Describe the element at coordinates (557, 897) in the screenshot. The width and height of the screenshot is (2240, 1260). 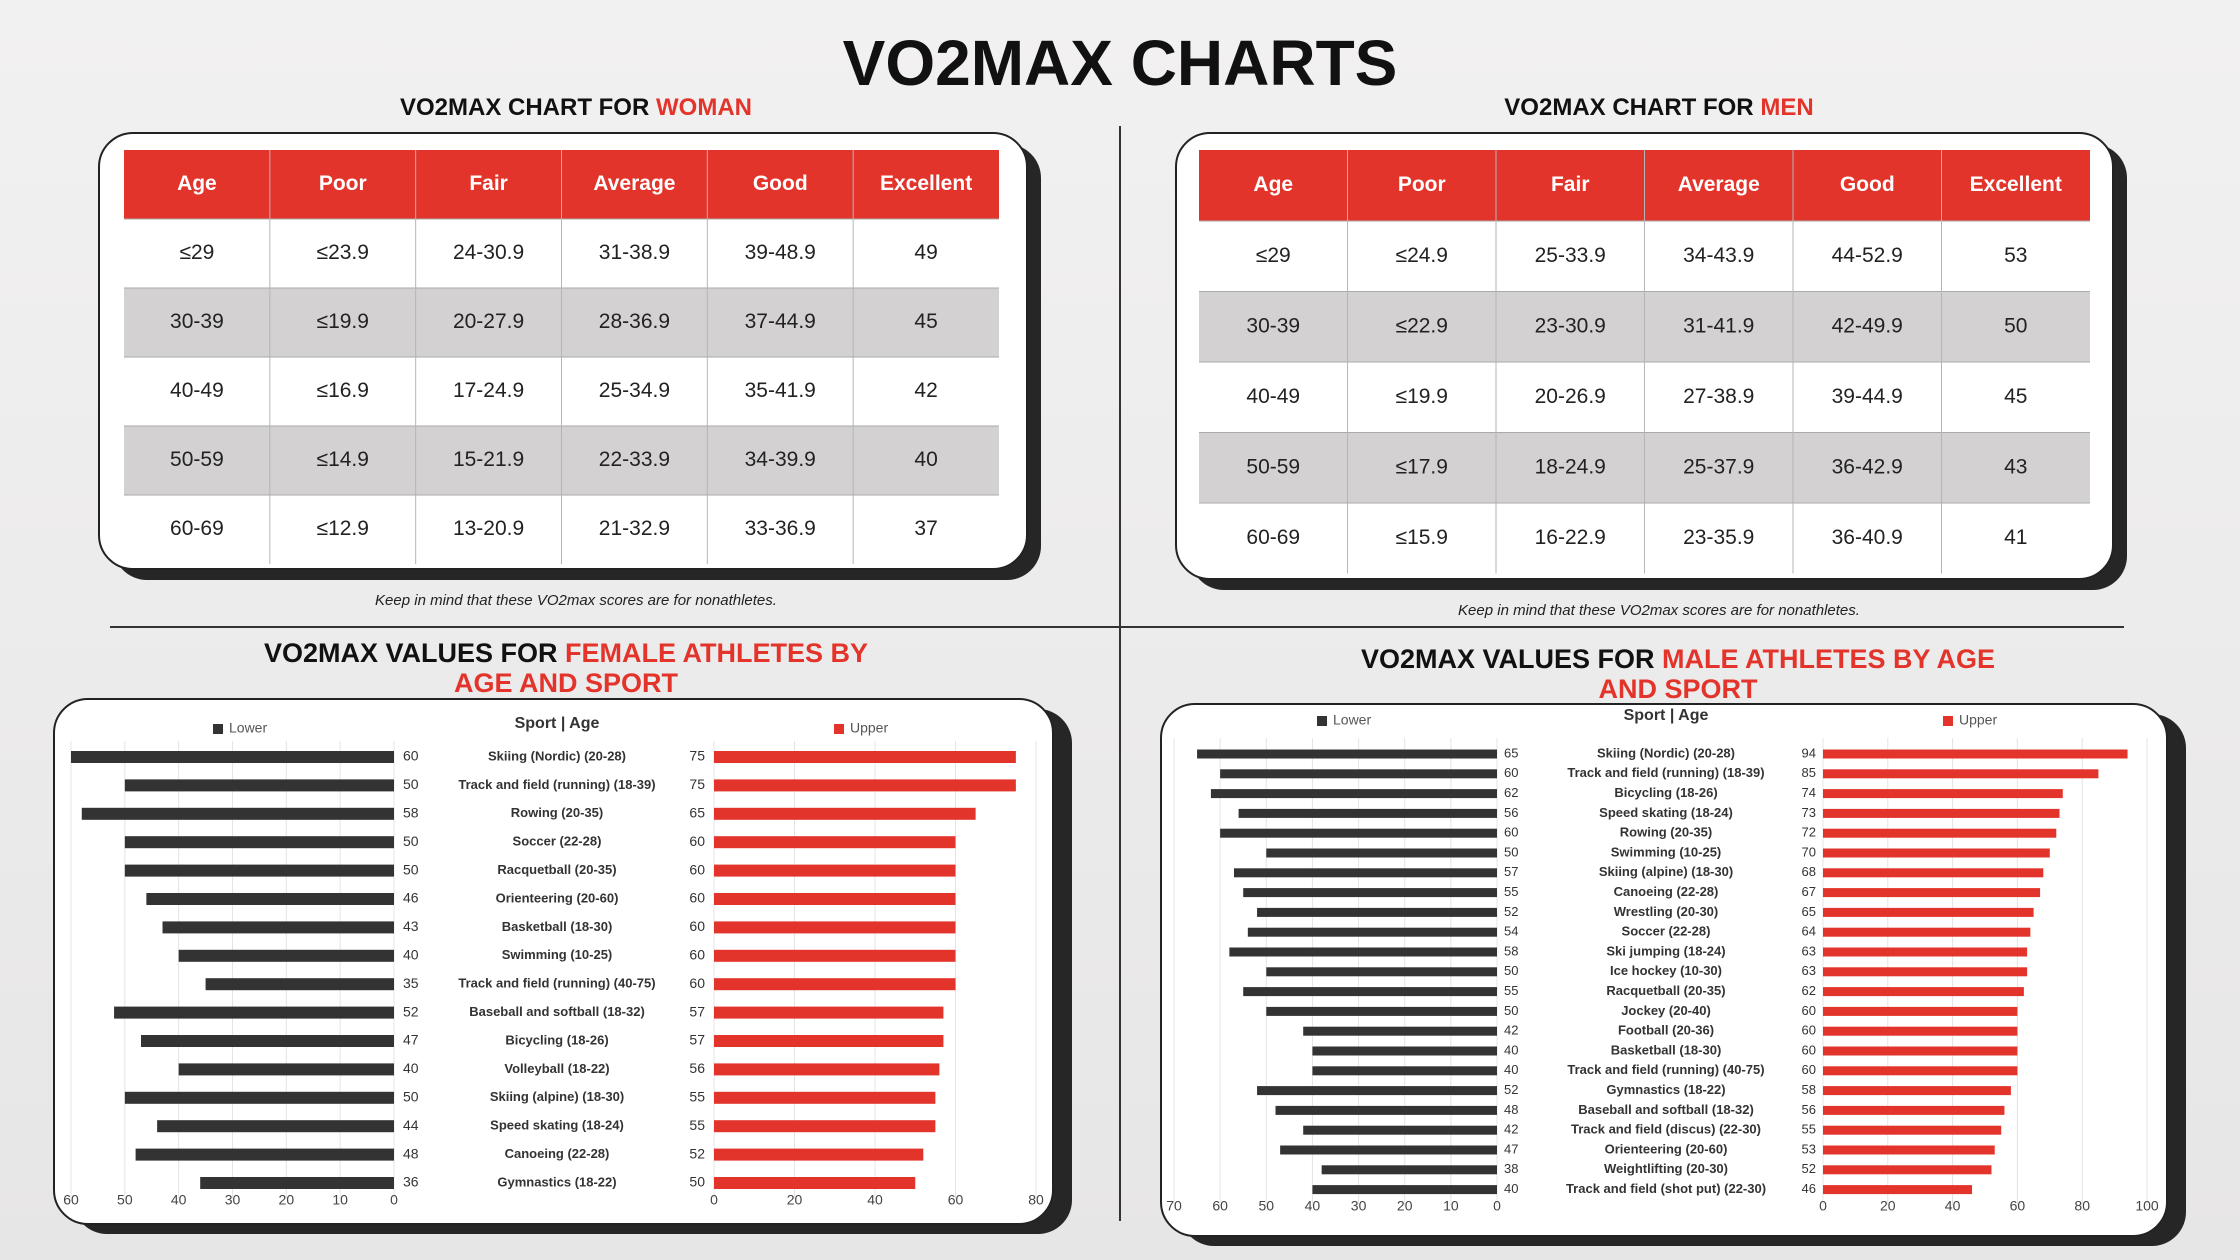
I see `category-label: Orienteering (20-60)` at that location.